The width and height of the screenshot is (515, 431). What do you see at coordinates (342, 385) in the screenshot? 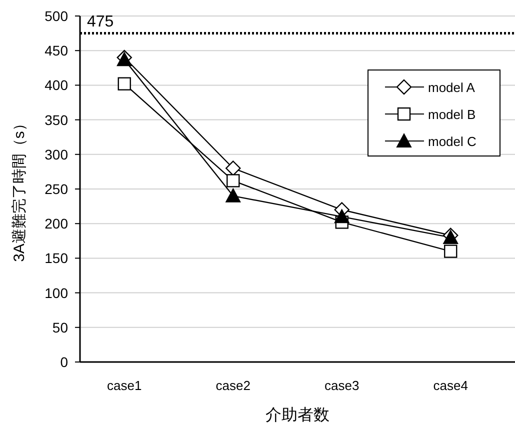
I see `x-tick-label: case3` at bounding box center [342, 385].